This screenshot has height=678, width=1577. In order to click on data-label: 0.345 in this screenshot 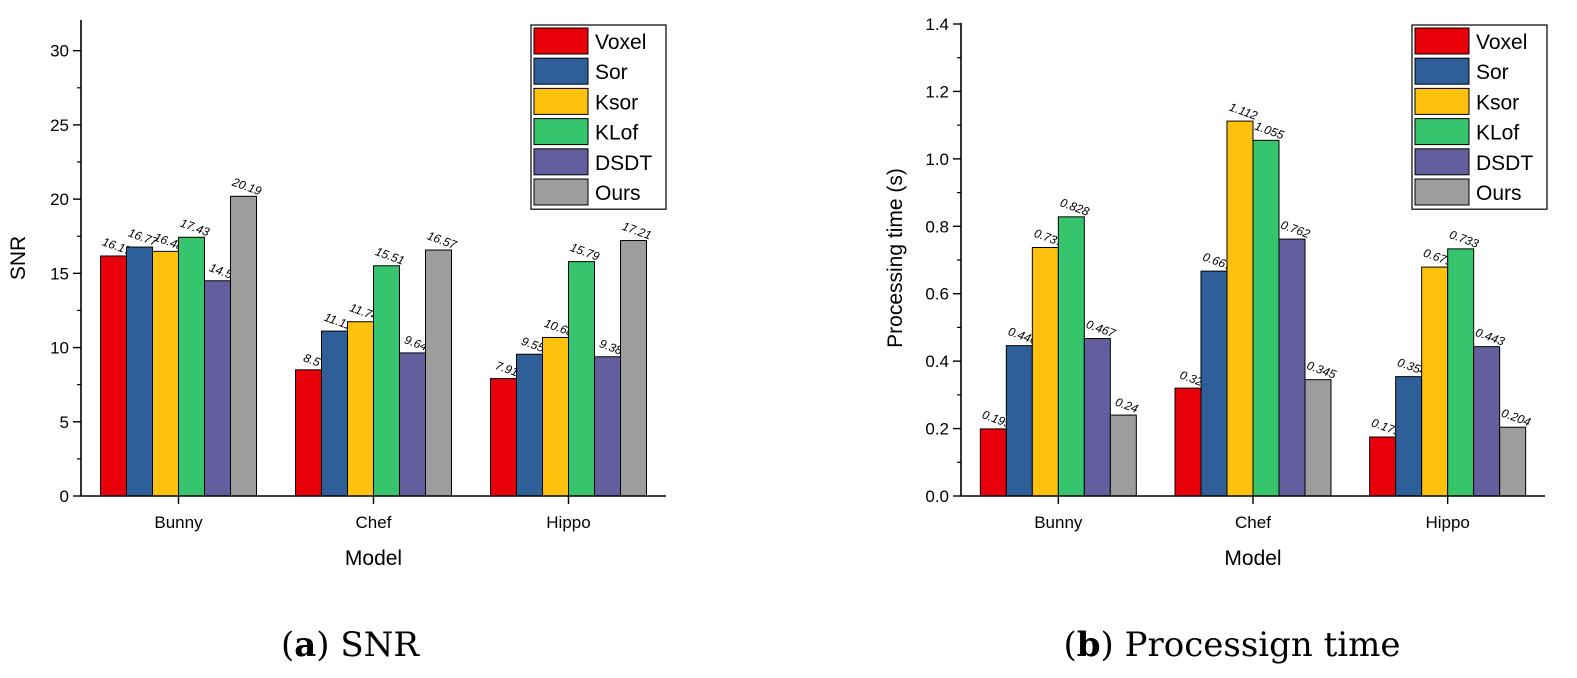, I will do `click(1321, 370)`.